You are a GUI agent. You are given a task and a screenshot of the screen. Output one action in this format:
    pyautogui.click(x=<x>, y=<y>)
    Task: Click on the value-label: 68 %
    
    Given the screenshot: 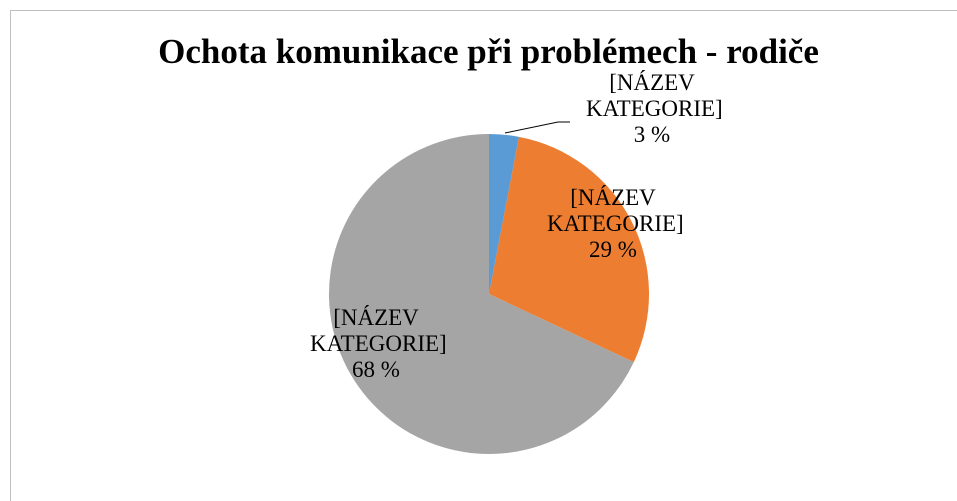 What is the action you would take?
    pyautogui.click(x=376, y=369)
    